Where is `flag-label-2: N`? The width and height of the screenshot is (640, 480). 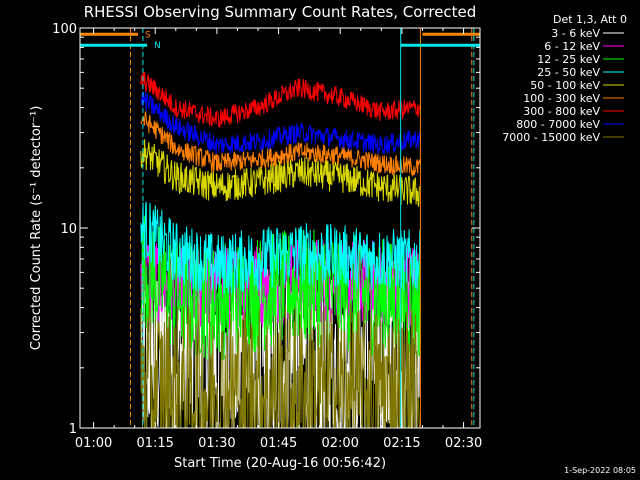 flag-label-2: N is located at coordinates (157, 46).